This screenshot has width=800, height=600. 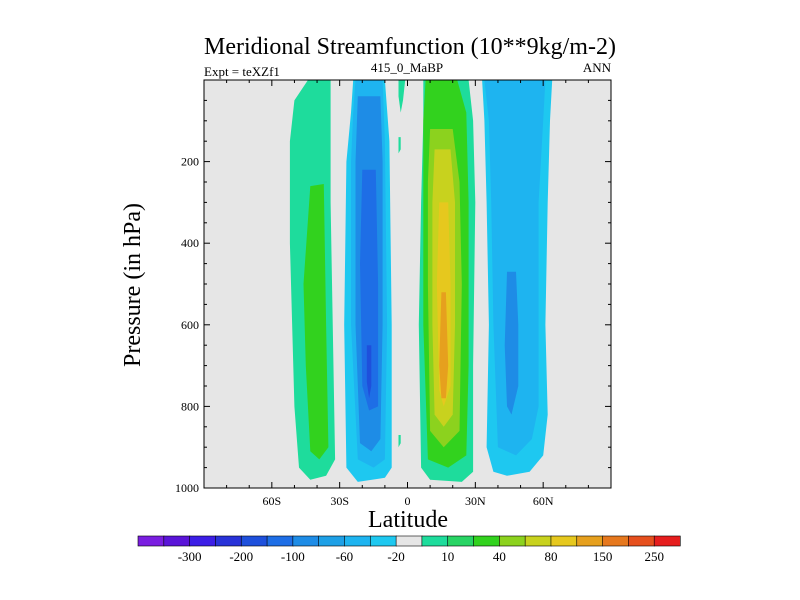 What do you see at coordinates (344, 556) in the screenshot?
I see `colorbar-label: -60` at bounding box center [344, 556].